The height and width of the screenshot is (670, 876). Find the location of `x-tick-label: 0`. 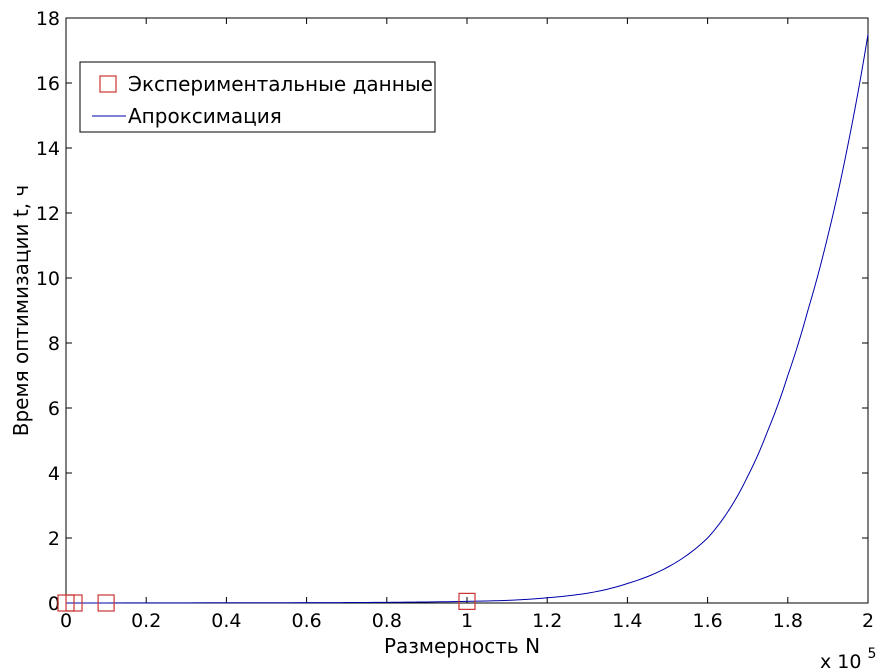

x-tick-label: 0 is located at coordinates (66, 621).